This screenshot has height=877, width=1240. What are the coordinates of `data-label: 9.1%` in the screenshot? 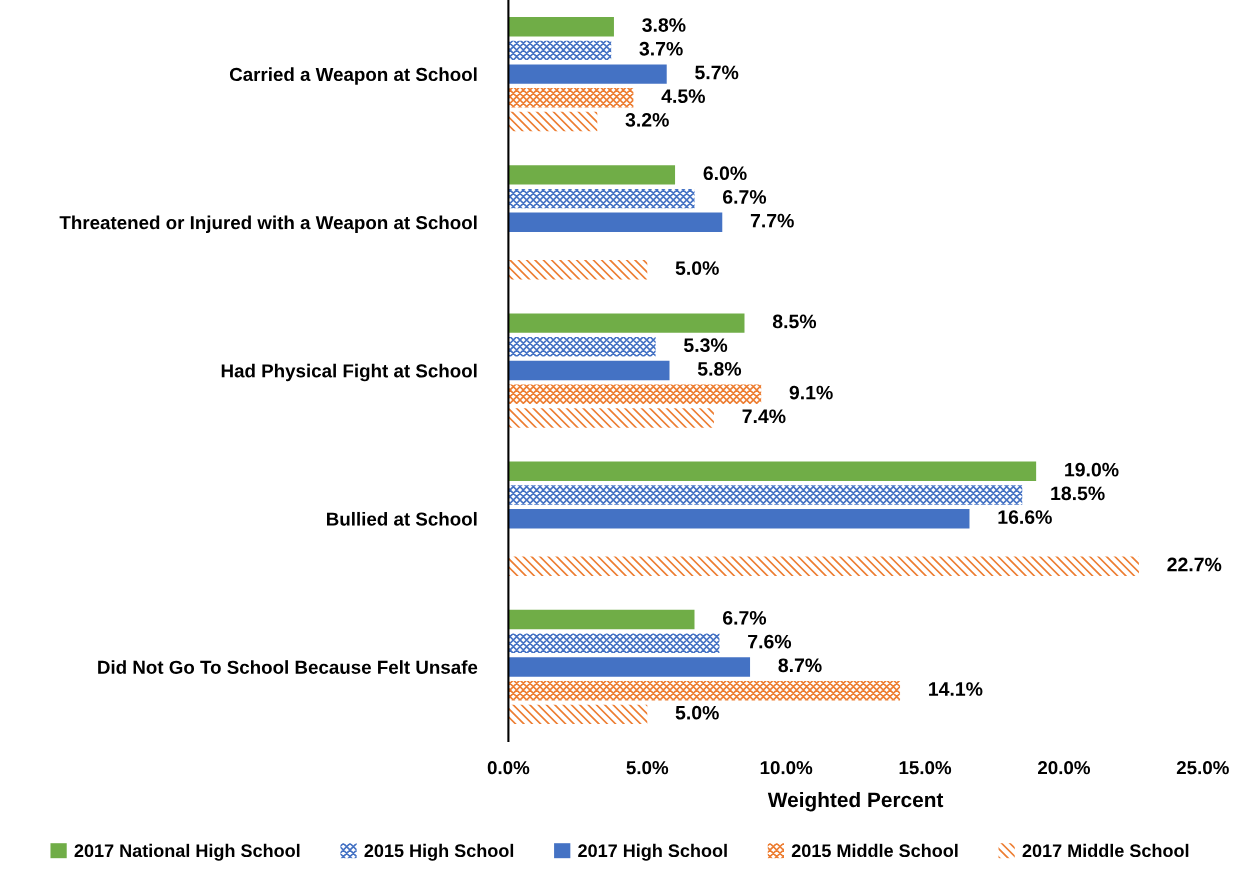 It's located at (811, 392).